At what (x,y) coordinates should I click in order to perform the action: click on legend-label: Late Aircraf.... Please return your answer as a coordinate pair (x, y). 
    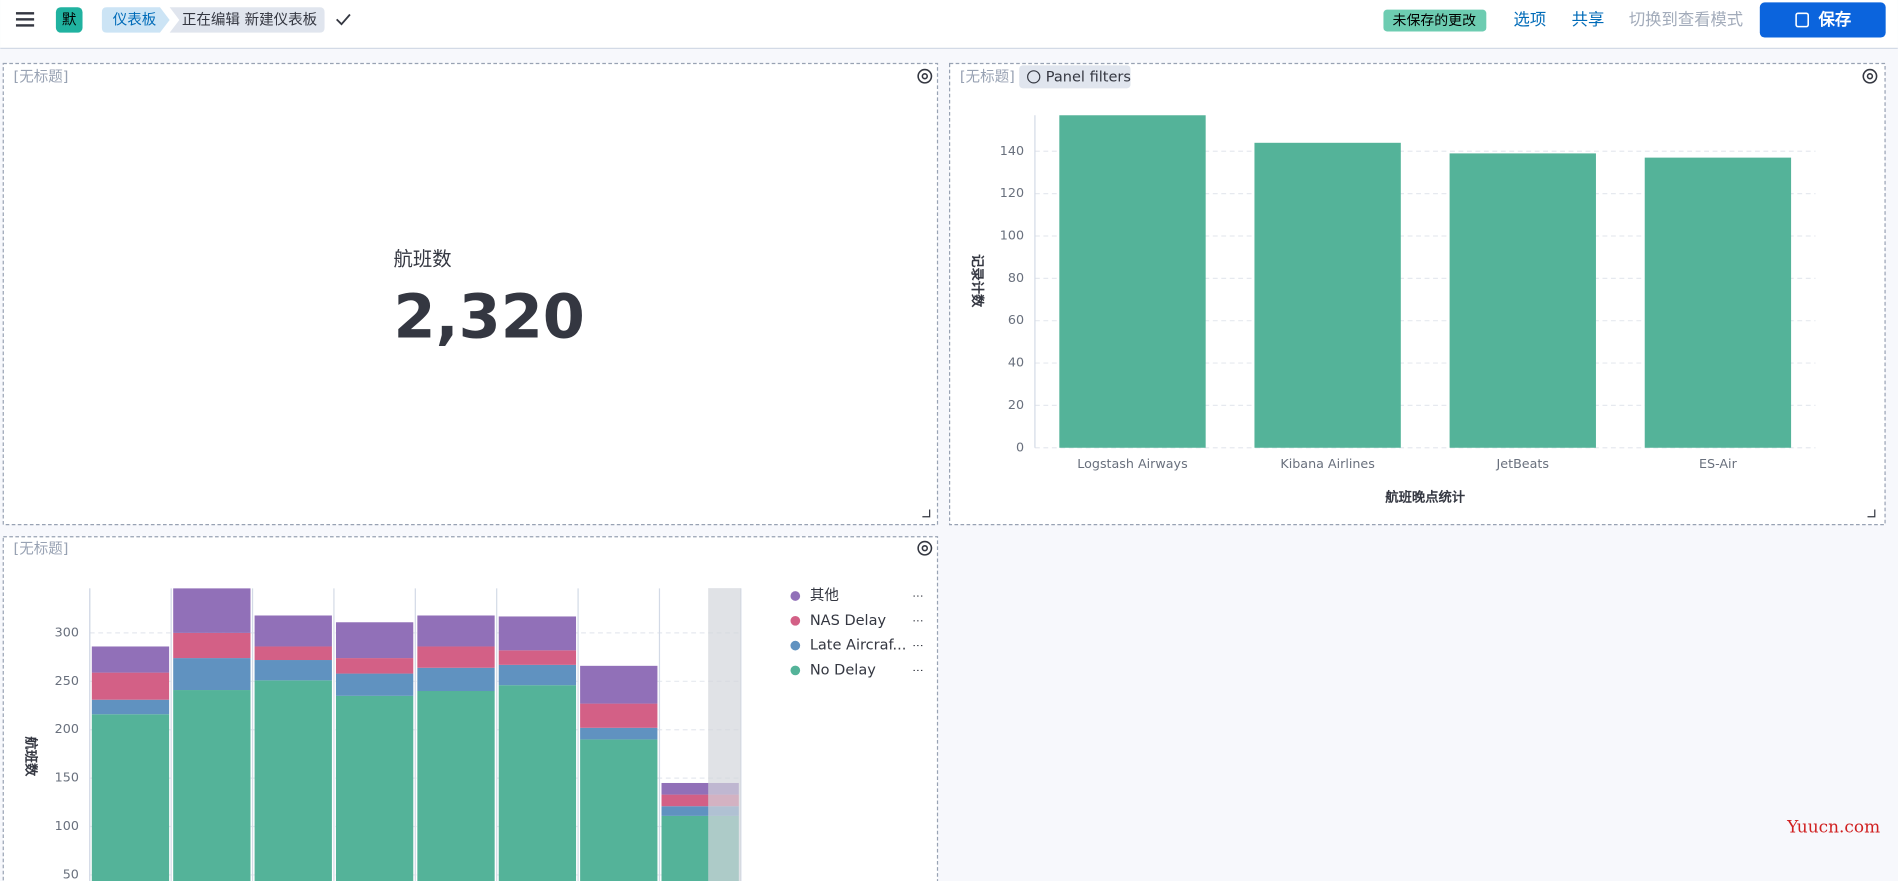
    Looking at the image, I should click on (858, 646).